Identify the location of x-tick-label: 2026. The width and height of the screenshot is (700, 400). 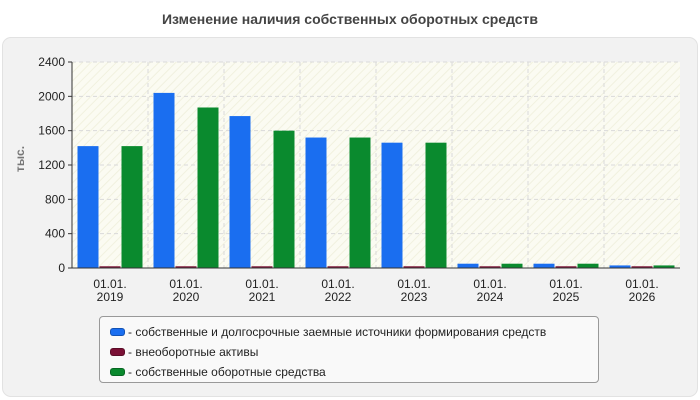
(642, 297).